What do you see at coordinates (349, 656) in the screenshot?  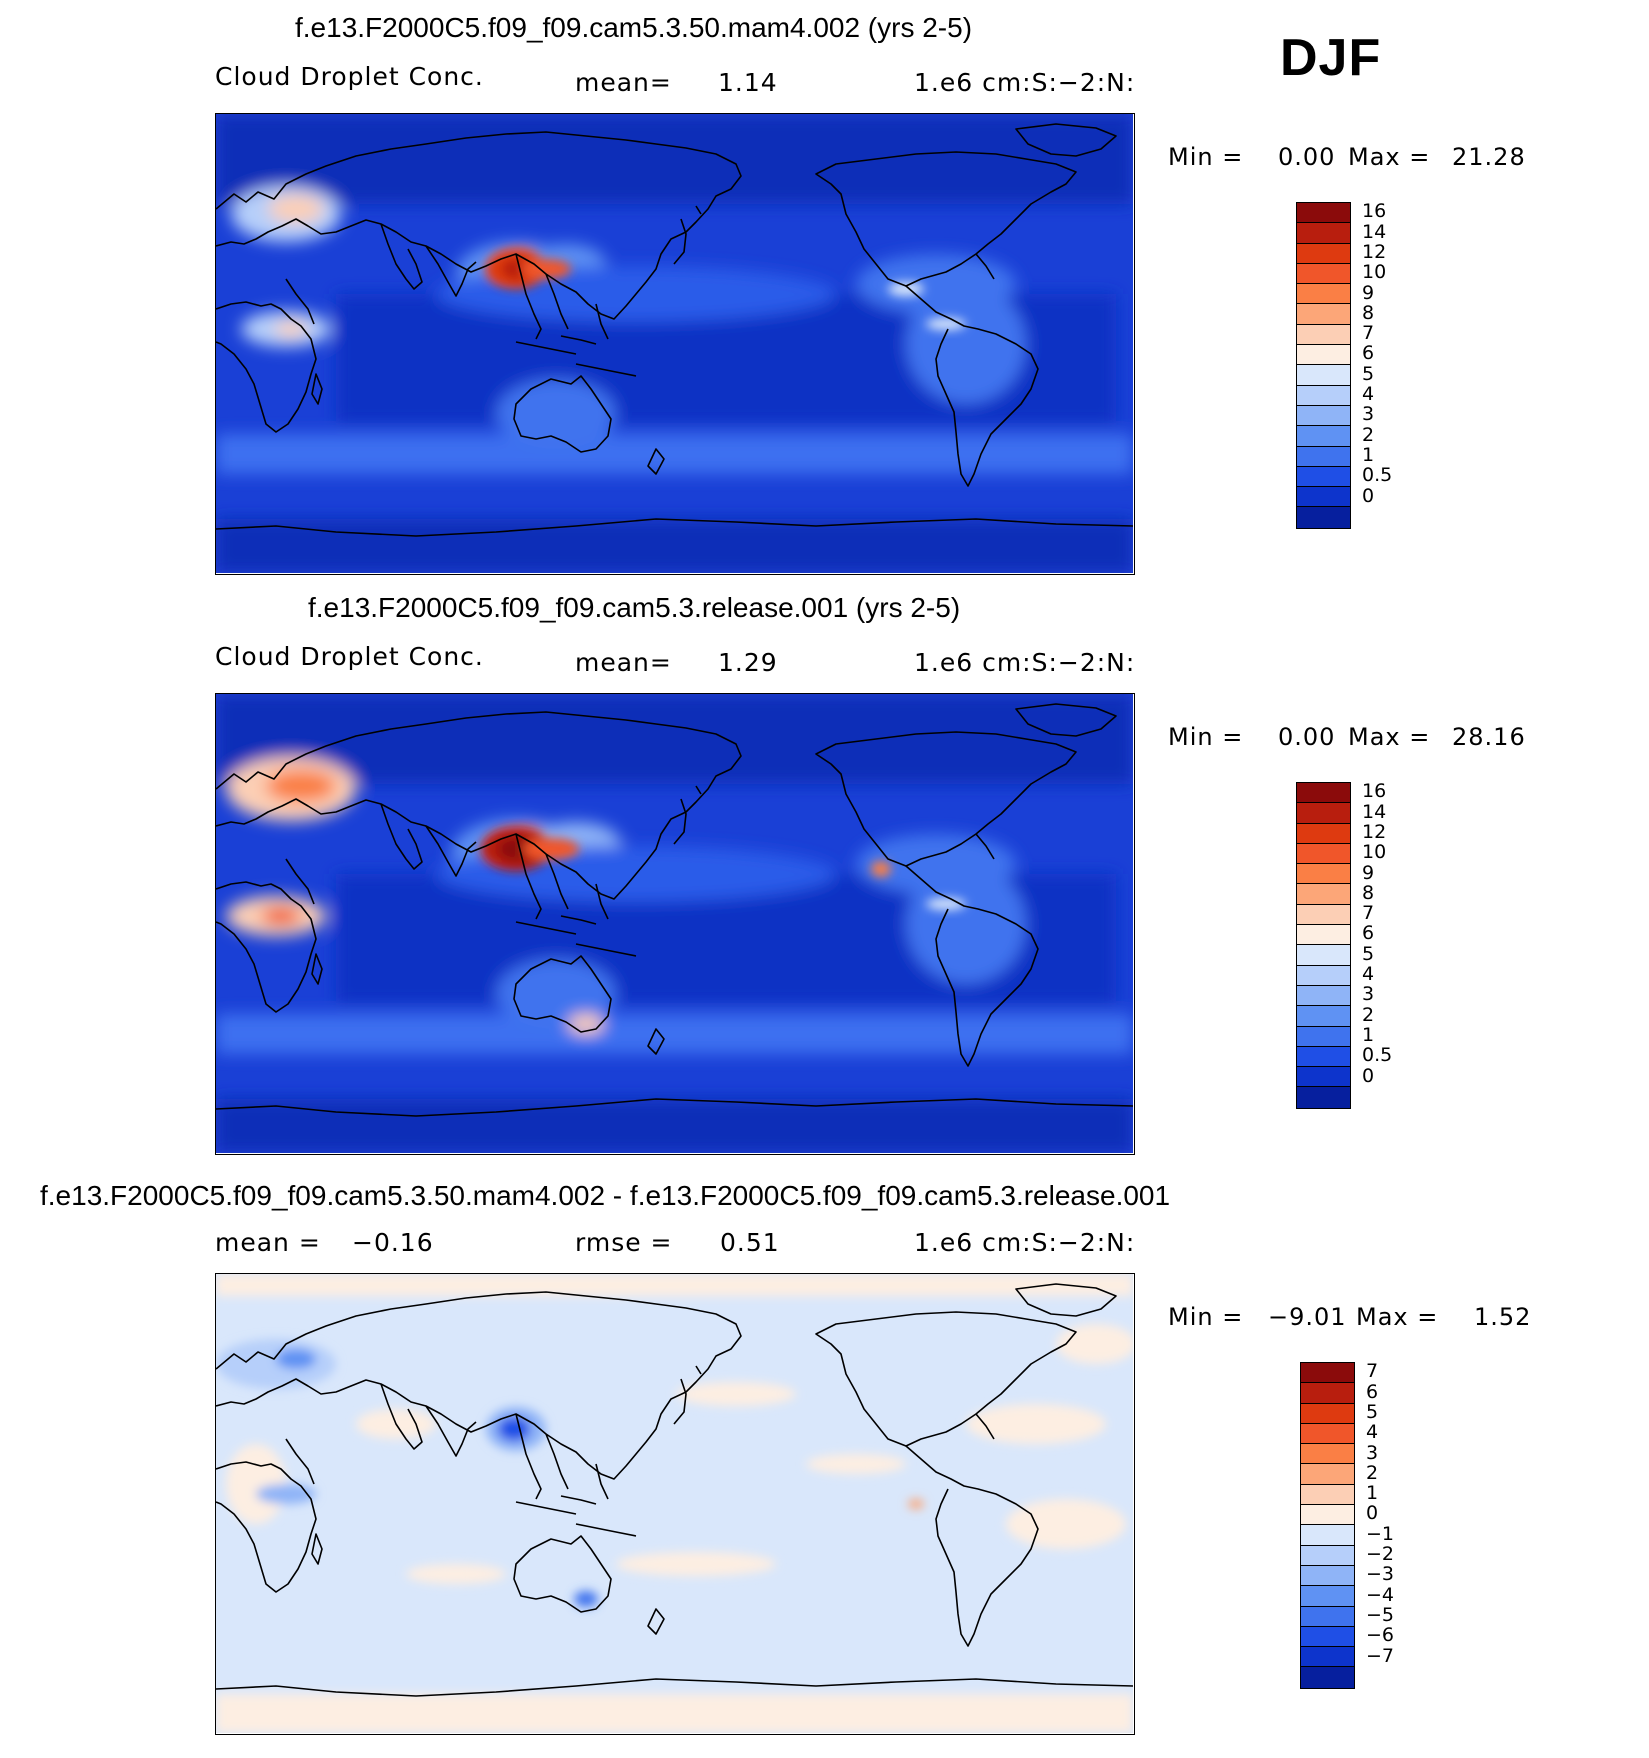 I see `panel-2-variable-label: Cloud Droplet Conc.` at bounding box center [349, 656].